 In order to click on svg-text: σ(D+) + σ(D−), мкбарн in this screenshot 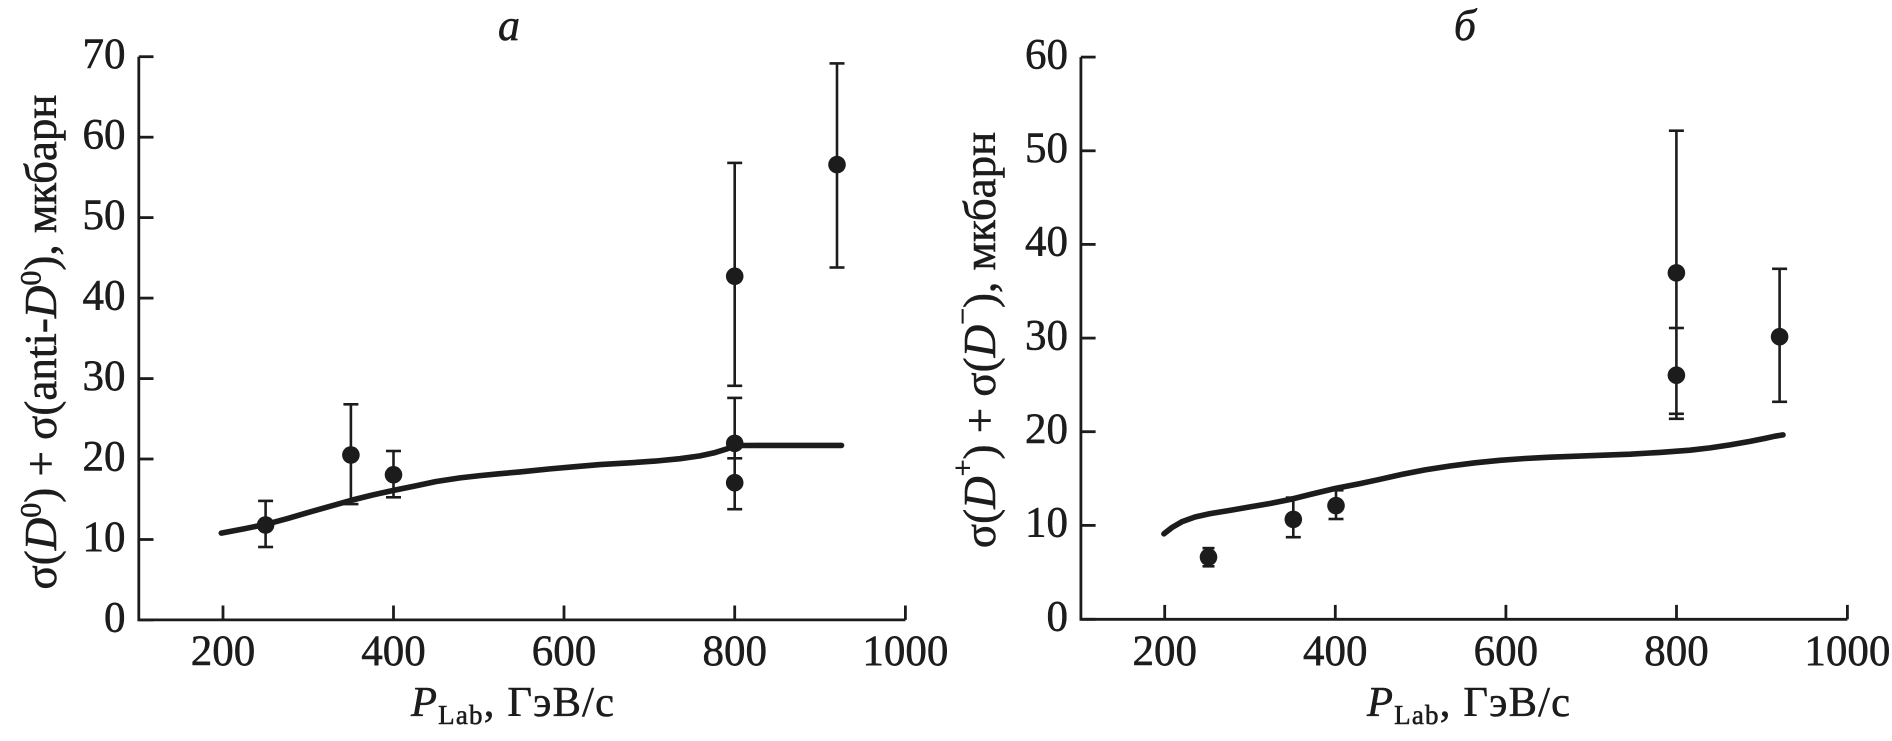, I will do `click(976, 340)`.